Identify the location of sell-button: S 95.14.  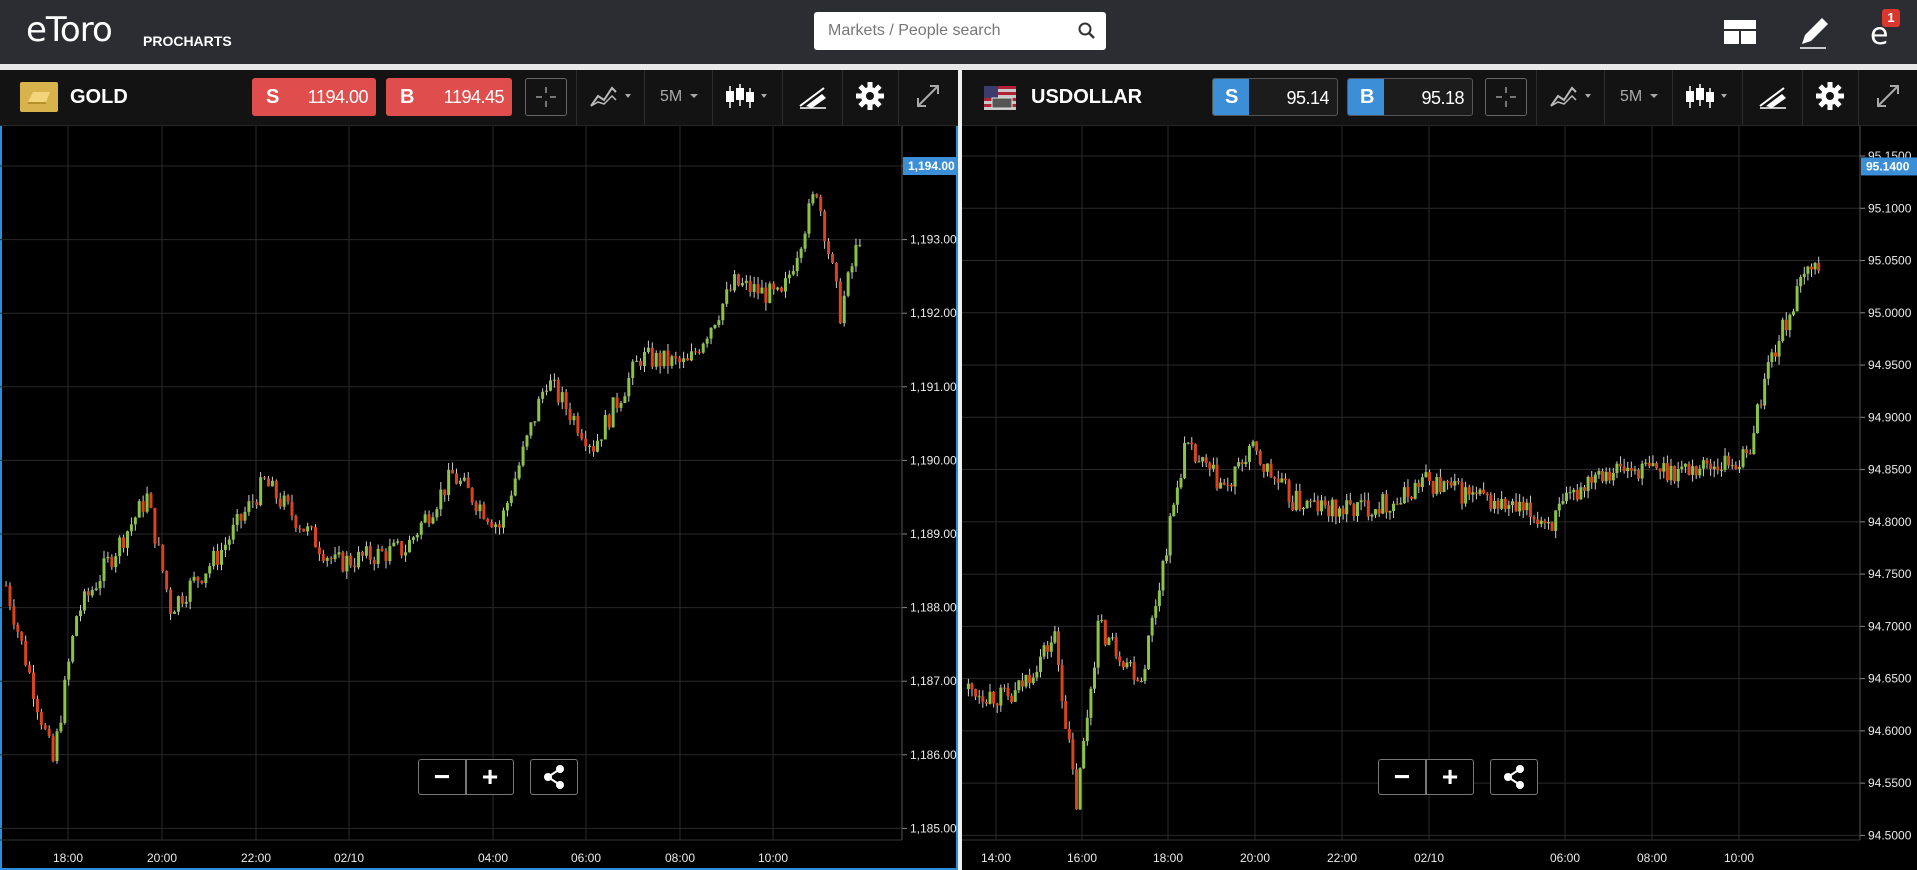
(1275, 97).